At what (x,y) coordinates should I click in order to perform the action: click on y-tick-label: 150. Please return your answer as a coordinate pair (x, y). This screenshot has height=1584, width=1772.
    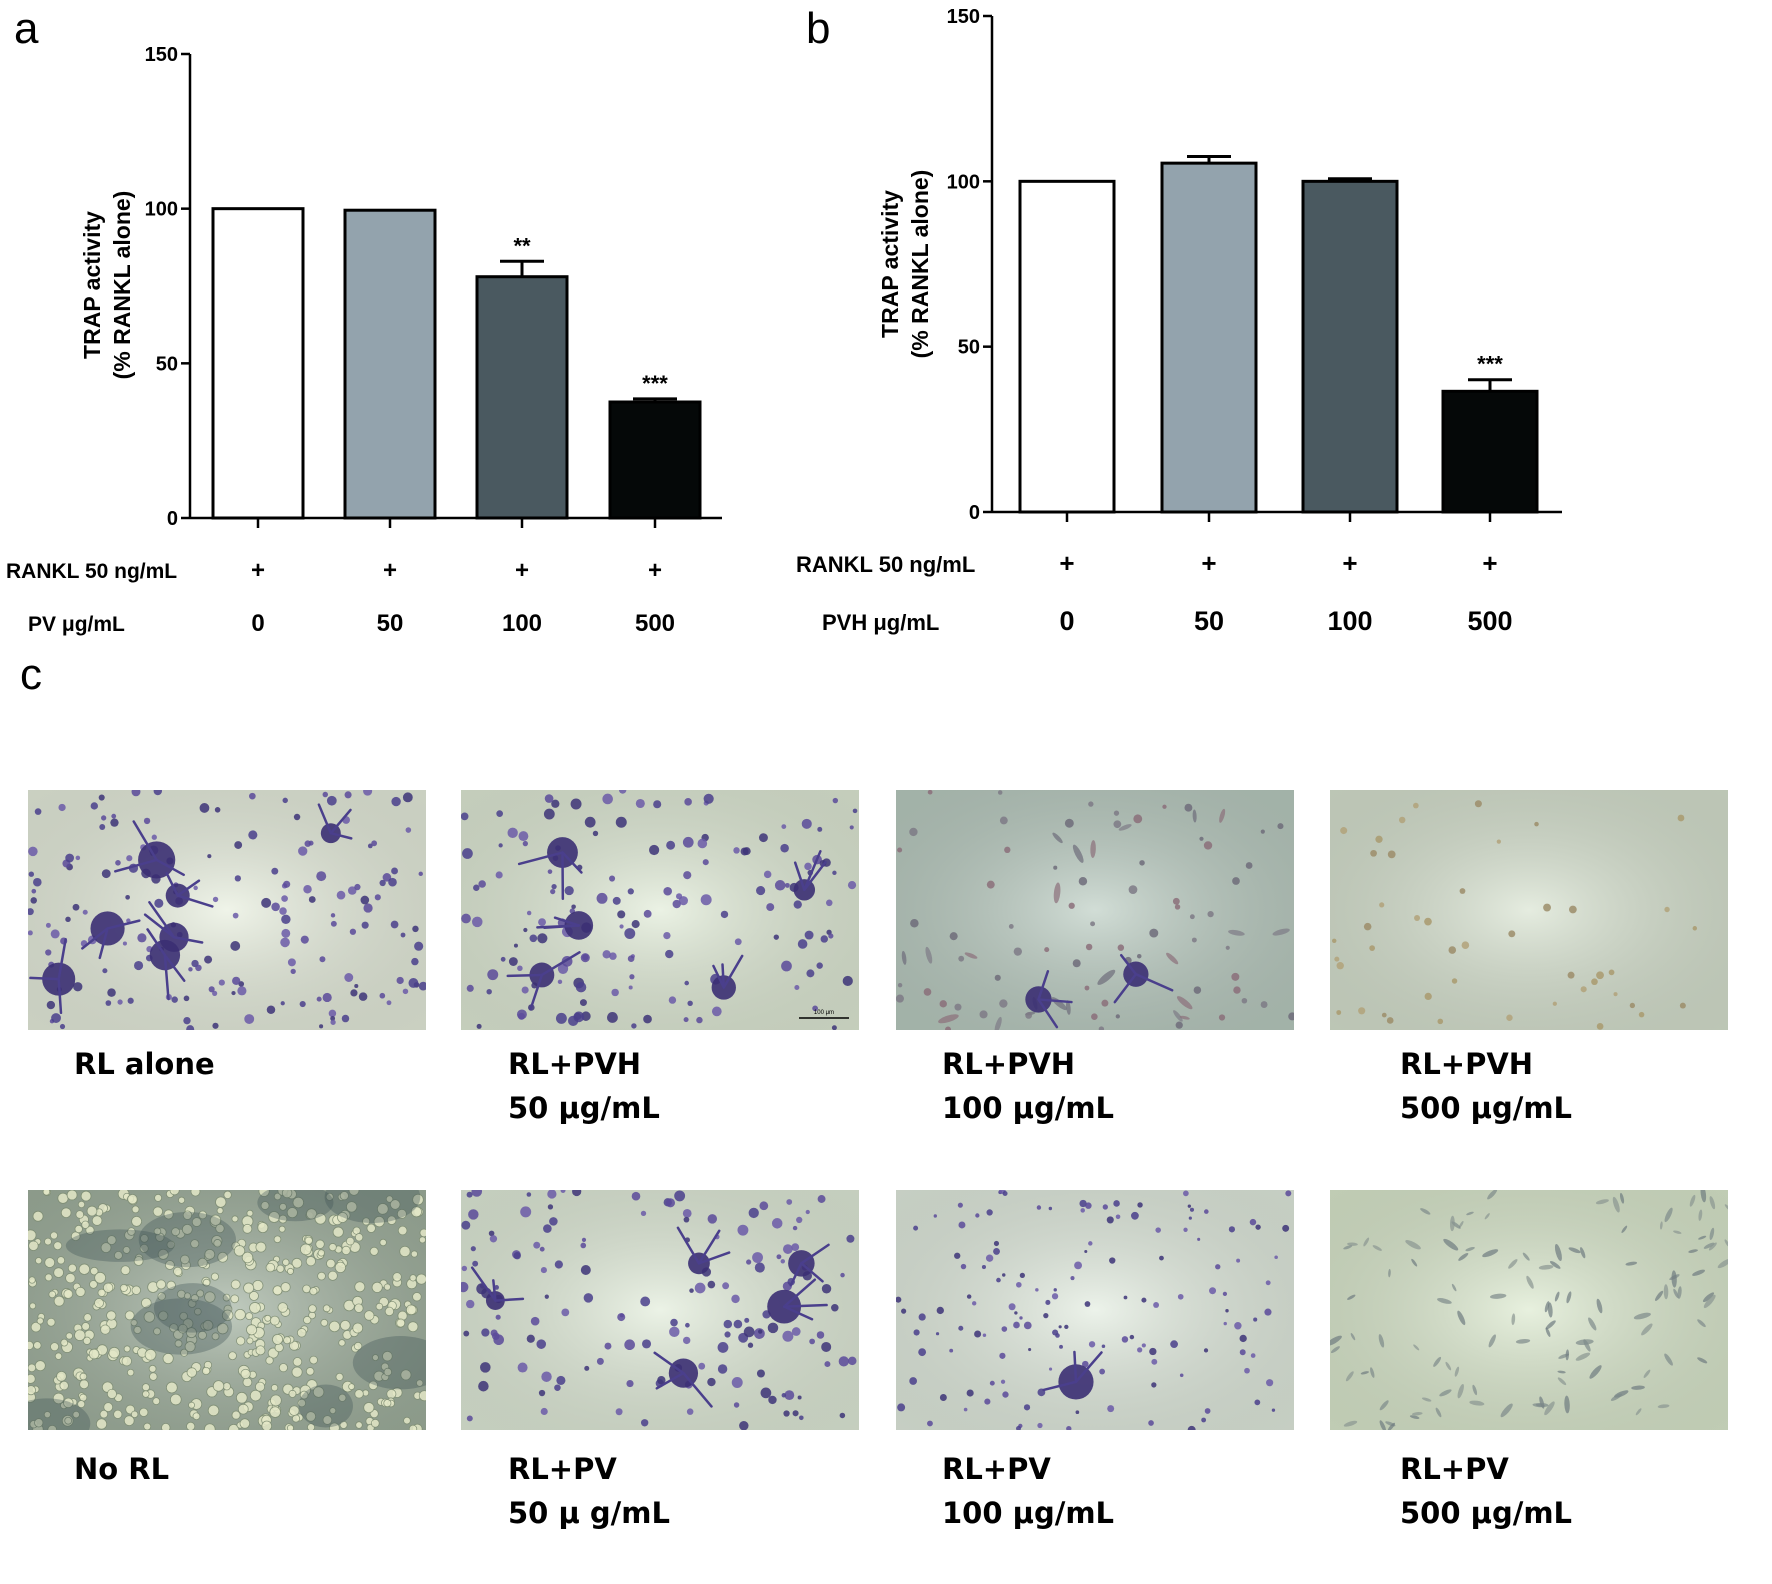
    Looking at the image, I should click on (963, 17).